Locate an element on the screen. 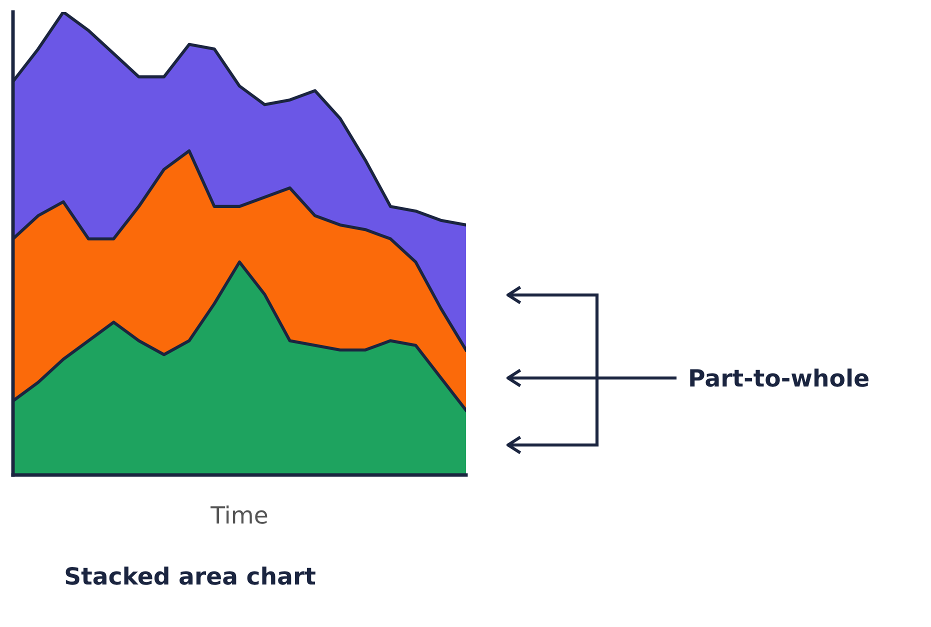 The width and height of the screenshot is (931, 627). x-axis-title: Time is located at coordinates (239, 515).